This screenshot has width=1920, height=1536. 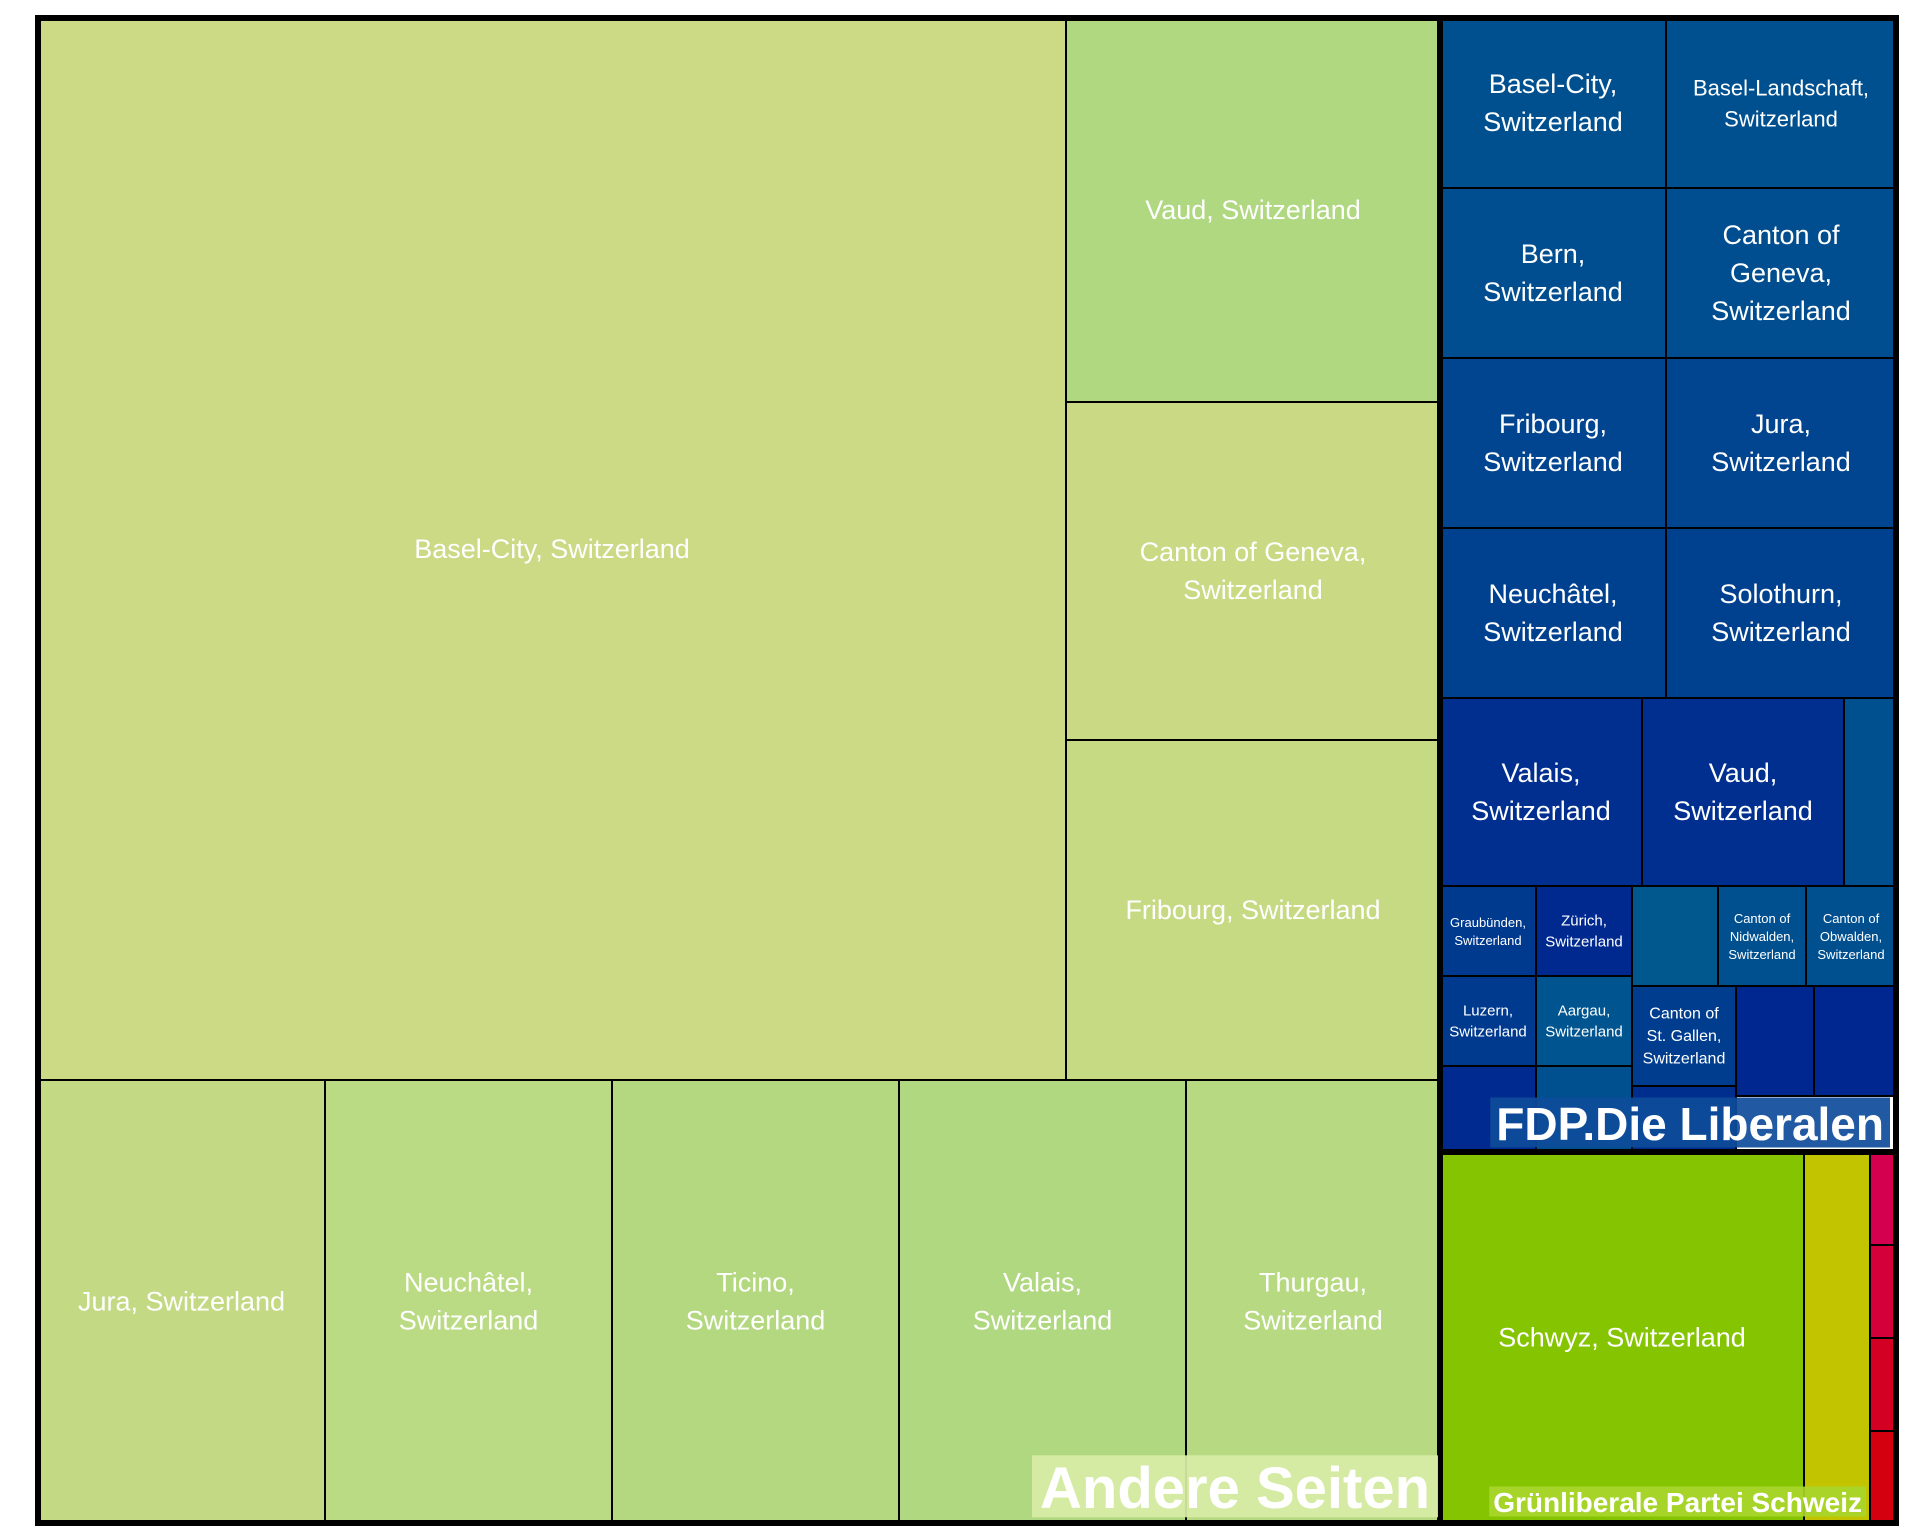 I want to click on treemap-cell-fdp-die-liberalen-canton-of-nidwalden-switzerland, so click(x=1762, y=936).